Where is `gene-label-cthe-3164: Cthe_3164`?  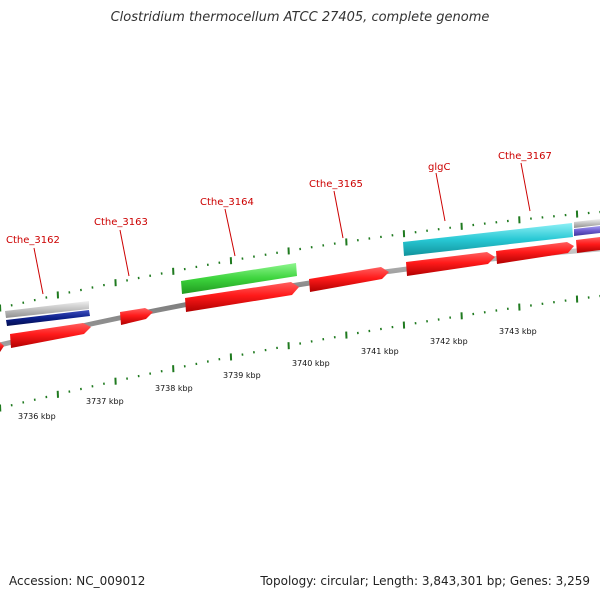 gene-label-cthe-3164: Cthe_3164 is located at coordinates (227, 202).